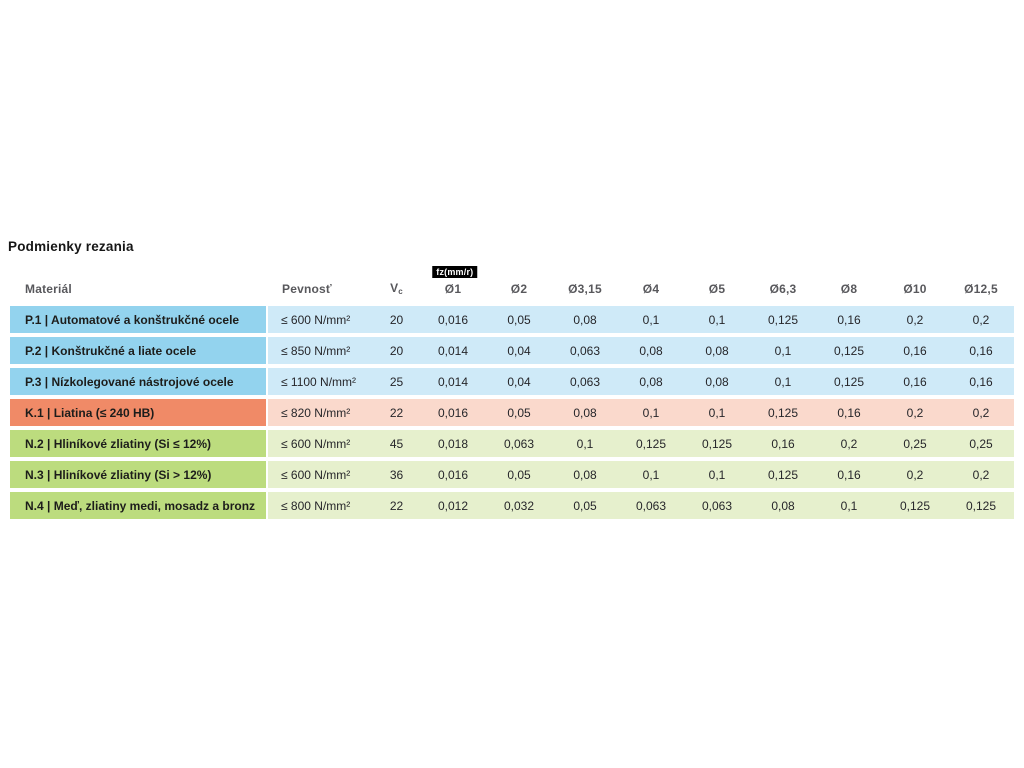  What do you see at coordinates (71, 246) in the screenshot?
I see `page-title: Podmienky rezania` at bounding box center [71, 246].